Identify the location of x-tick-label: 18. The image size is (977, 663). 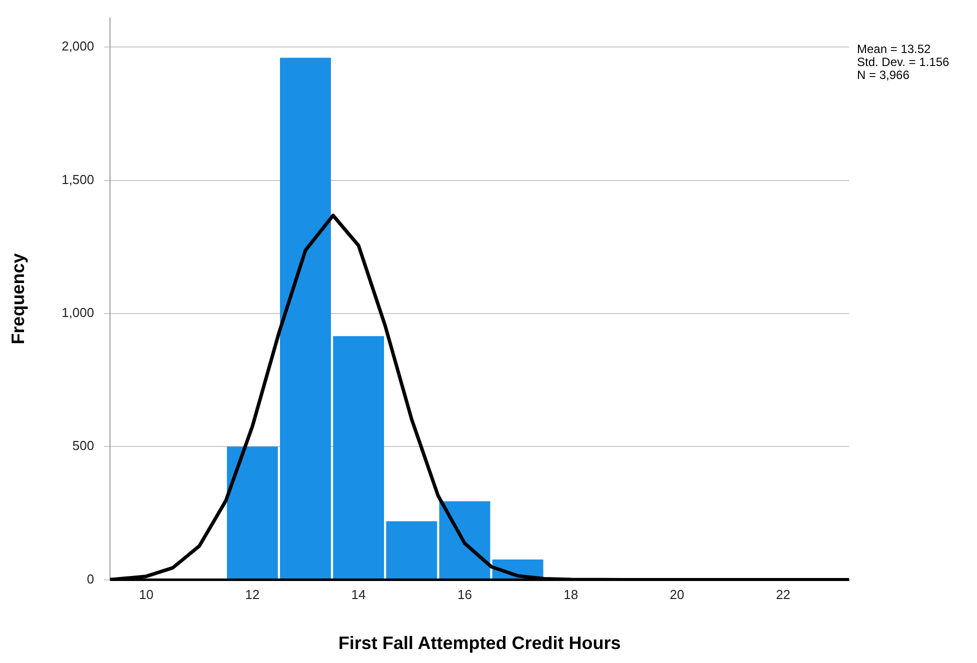
(571, 594).